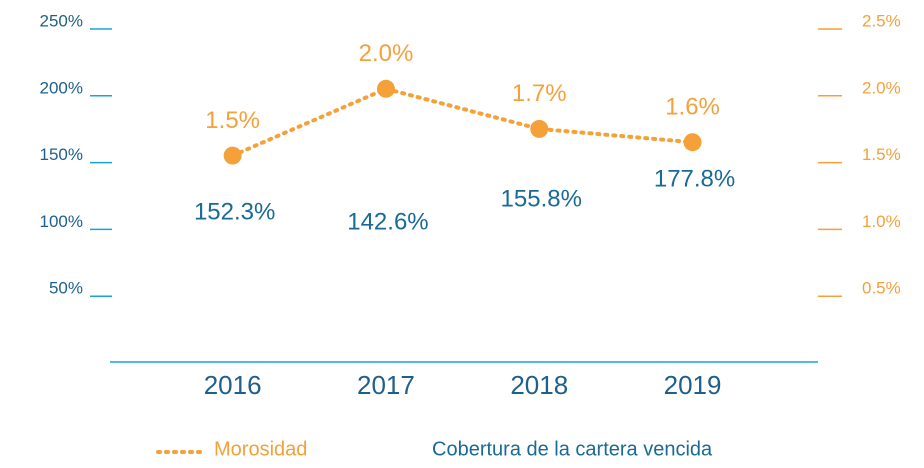  What do you see at coordinates (572, 449) in the screenshot?
I see `legend-label: Cobertura de la cartera vencida` at bounding box center [572, 449].